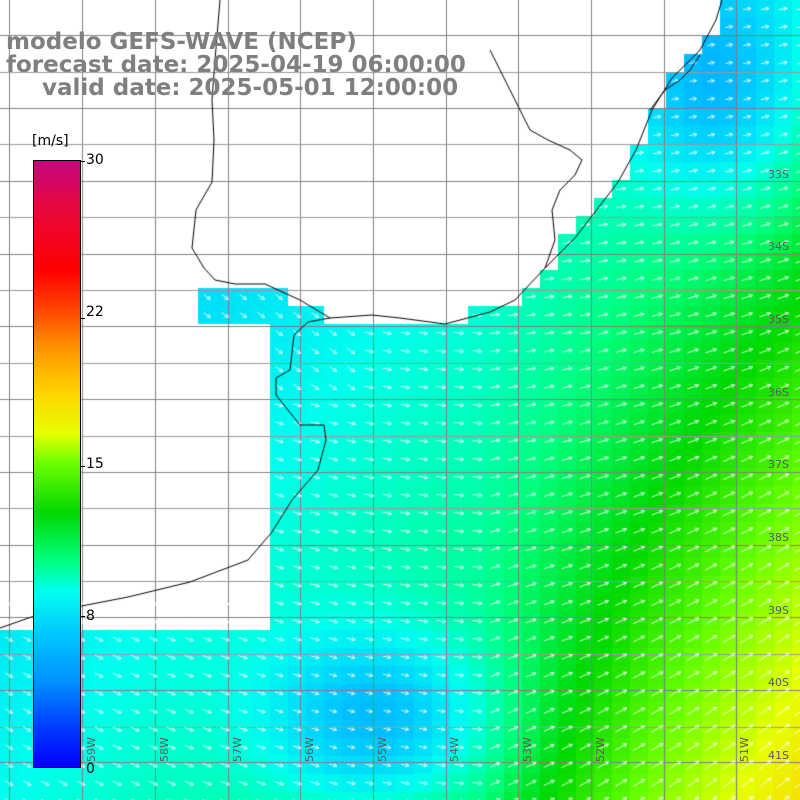  What do you see at coordinates (236, 65) in the screenshot?
I see `title-forecast-date: forecast date: 2025-04-19 06:00:00` at bounding box center [236, 65].